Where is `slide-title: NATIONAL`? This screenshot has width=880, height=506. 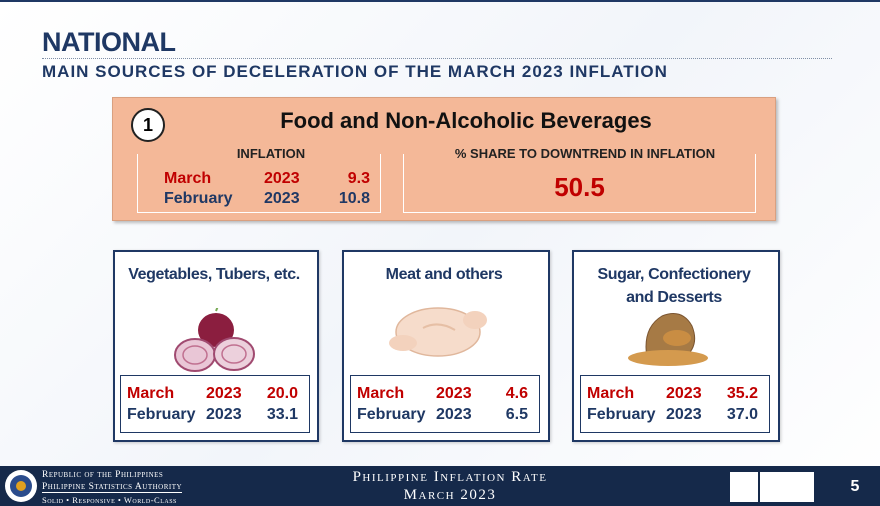
slide-title: NATIONAL is located at coordinates (109, 42).